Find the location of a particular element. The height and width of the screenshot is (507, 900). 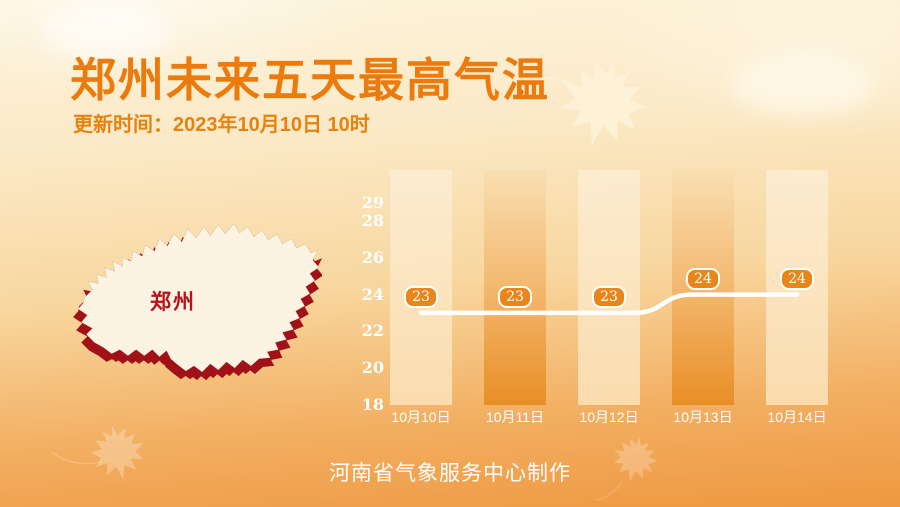

x-axis-label: 10月10日 is located at coordinates (421, 417).